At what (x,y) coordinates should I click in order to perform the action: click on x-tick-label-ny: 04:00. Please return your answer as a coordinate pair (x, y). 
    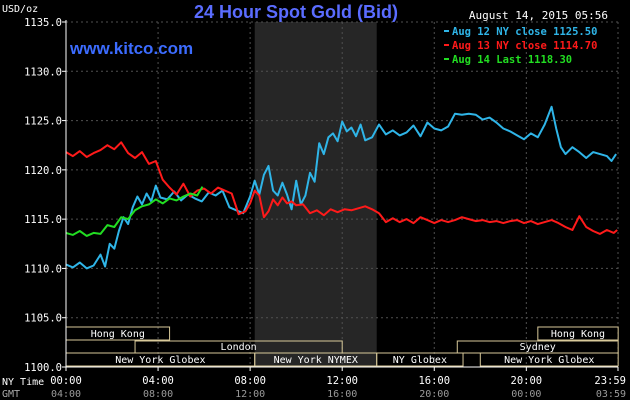
    Looking at the image, I should click on (158, 381).